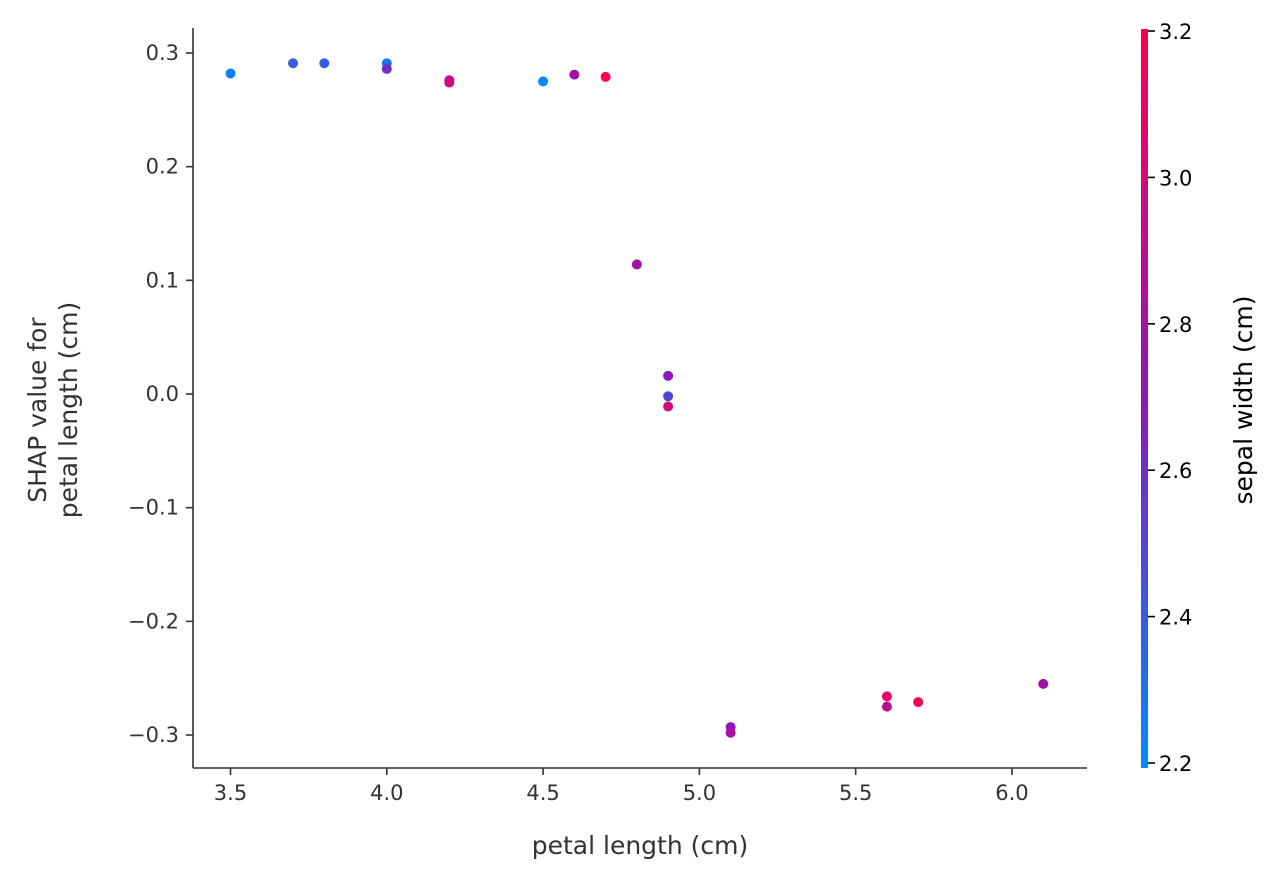  Describe the element at coordinates (855, 793) in the screenshot. I see `x-tick-label: 5.5` at that location.